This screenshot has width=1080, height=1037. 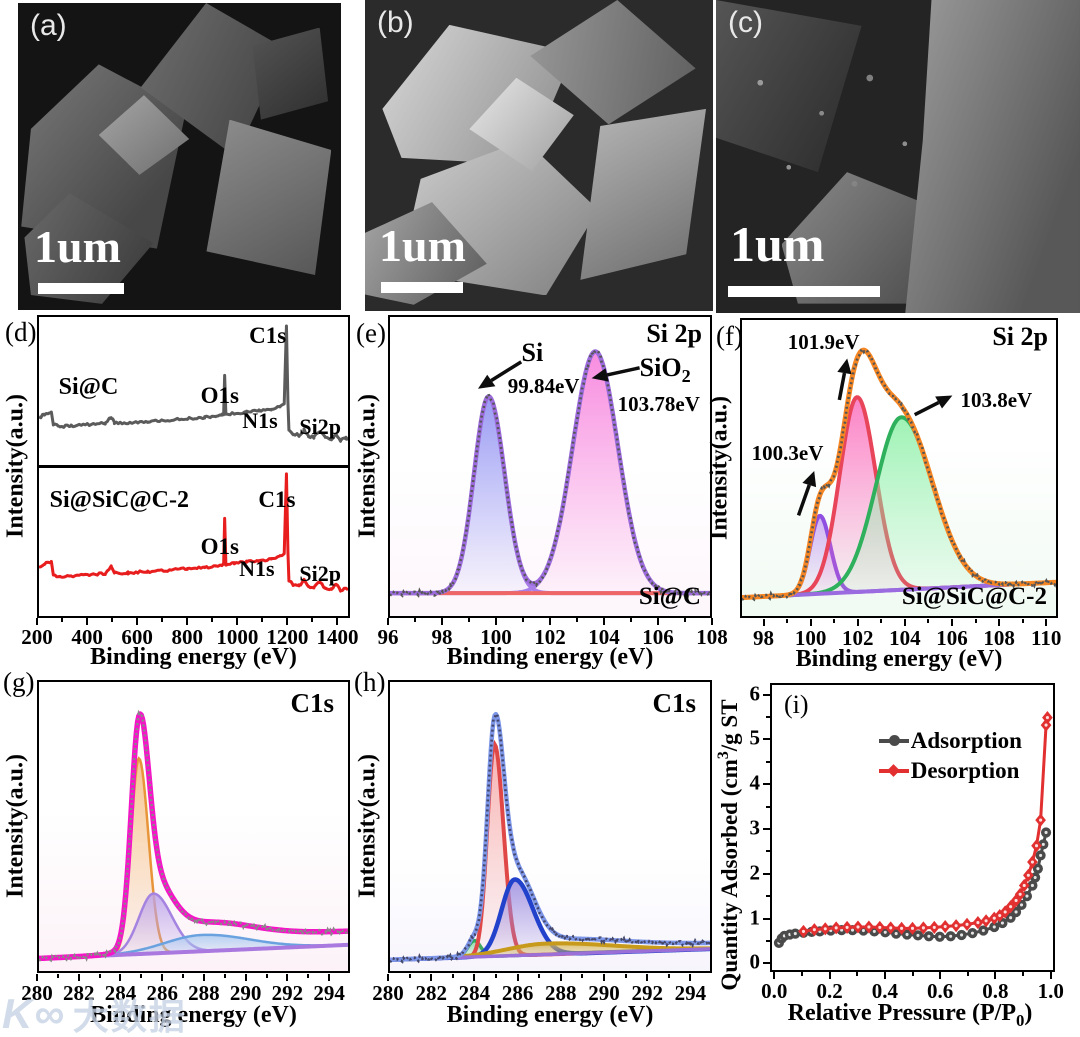 What do you see at coordinates (1046, 638) in the screenshot?
I see `x-tick-label: 110` at bounding box center [1046, 638].